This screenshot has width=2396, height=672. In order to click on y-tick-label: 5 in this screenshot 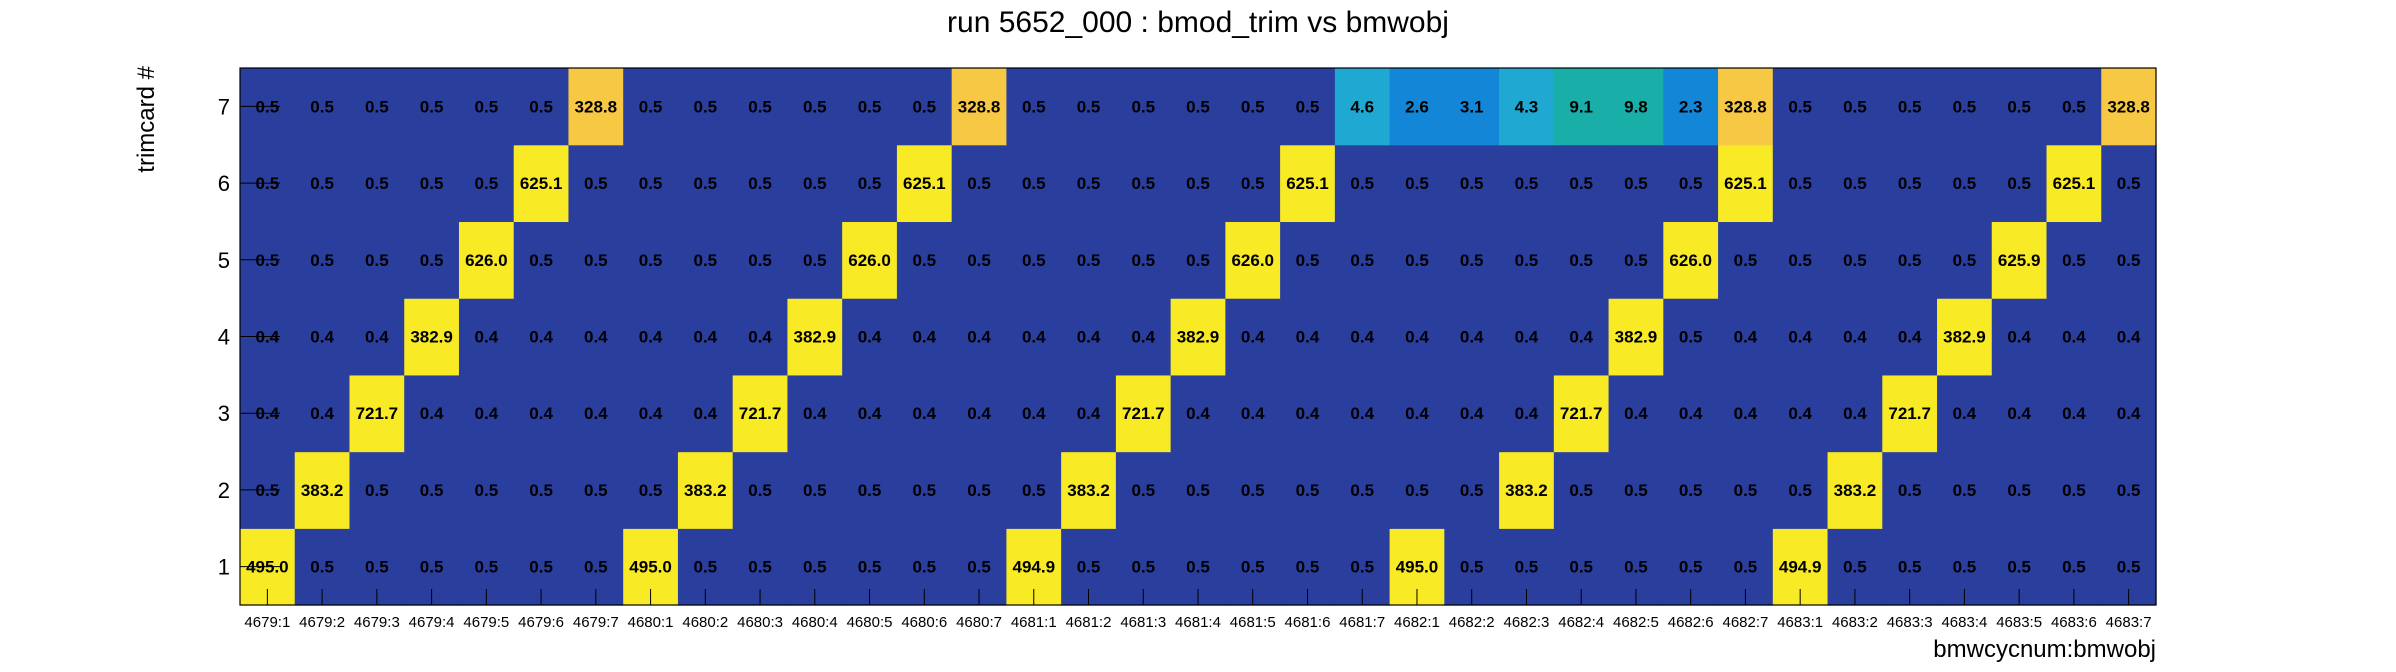, I will do `click(224, 260)`.